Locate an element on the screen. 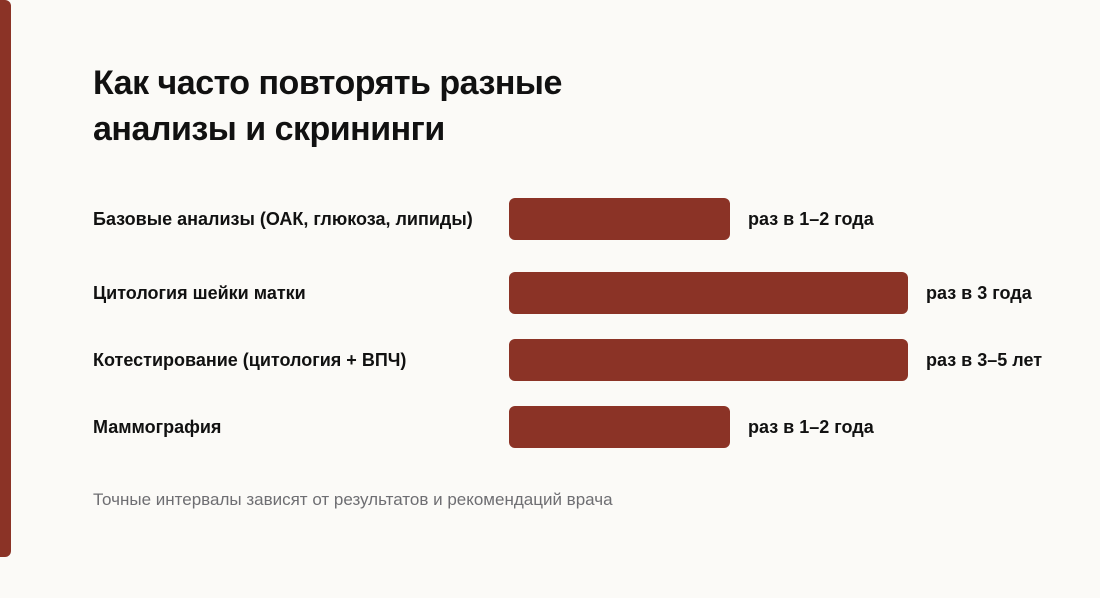 The width and height of the screenshot is (1100, 598). accent-bar is located at coordinates (5, 278).